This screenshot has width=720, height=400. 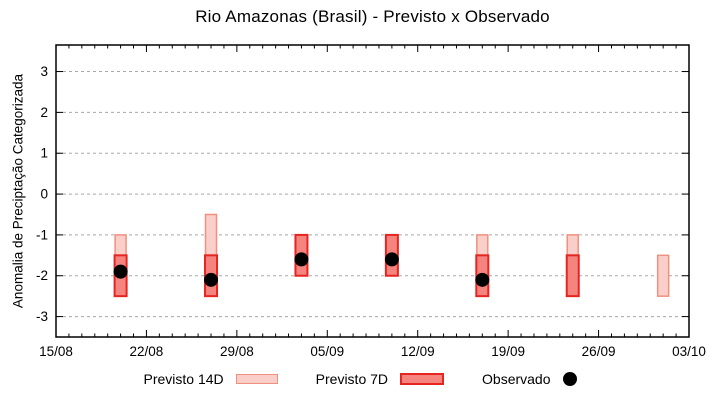 What do you see at coordinates (56, 351) in the screenshot?
I see `x-tick-label: 15/08` at bounding box center [56, 351].